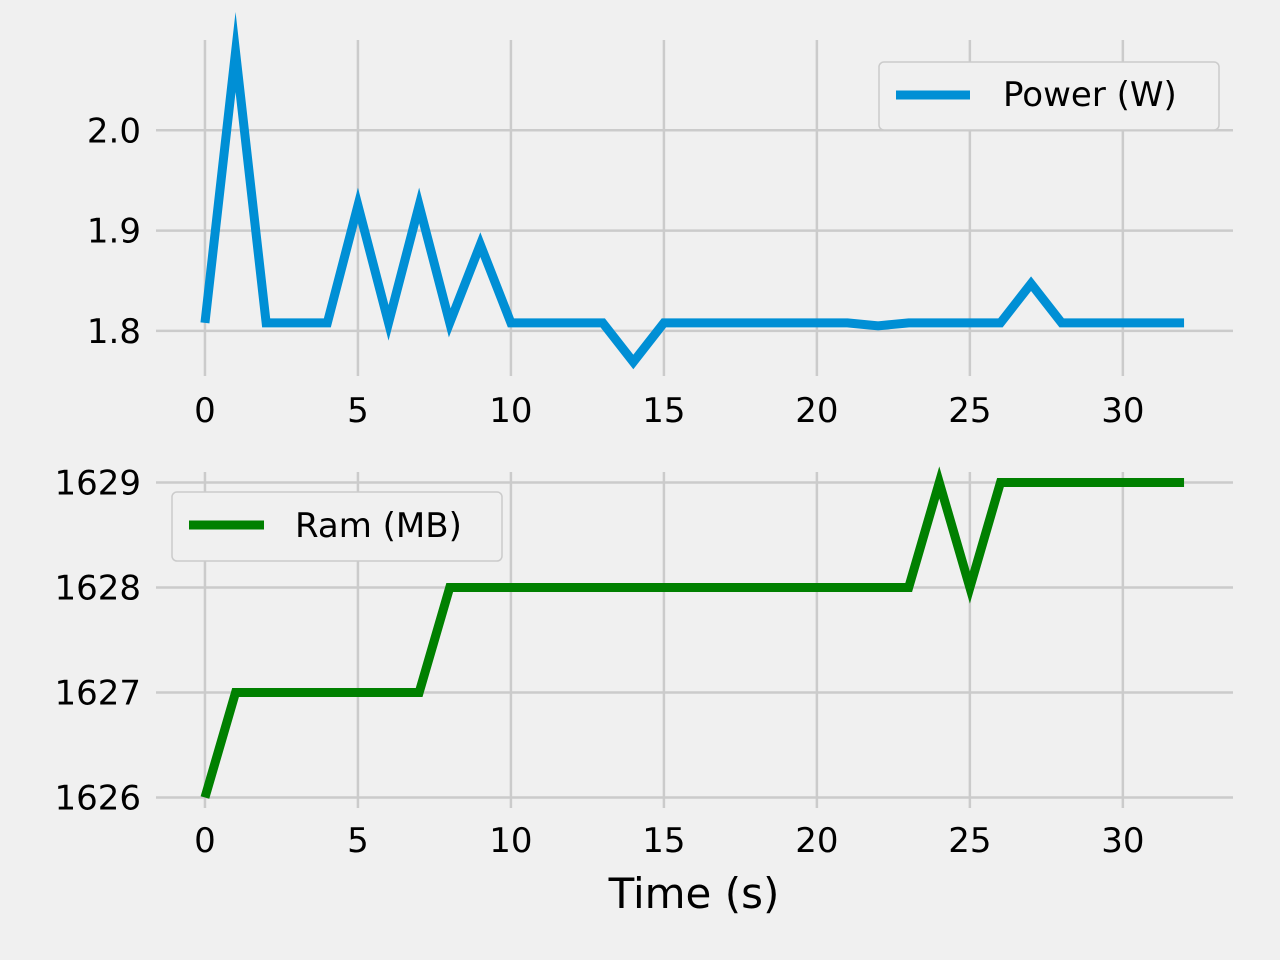  Describe the element at coordinates (663, 841) in the screenshot. I see `ram-x-tick-label: 15` at that location.